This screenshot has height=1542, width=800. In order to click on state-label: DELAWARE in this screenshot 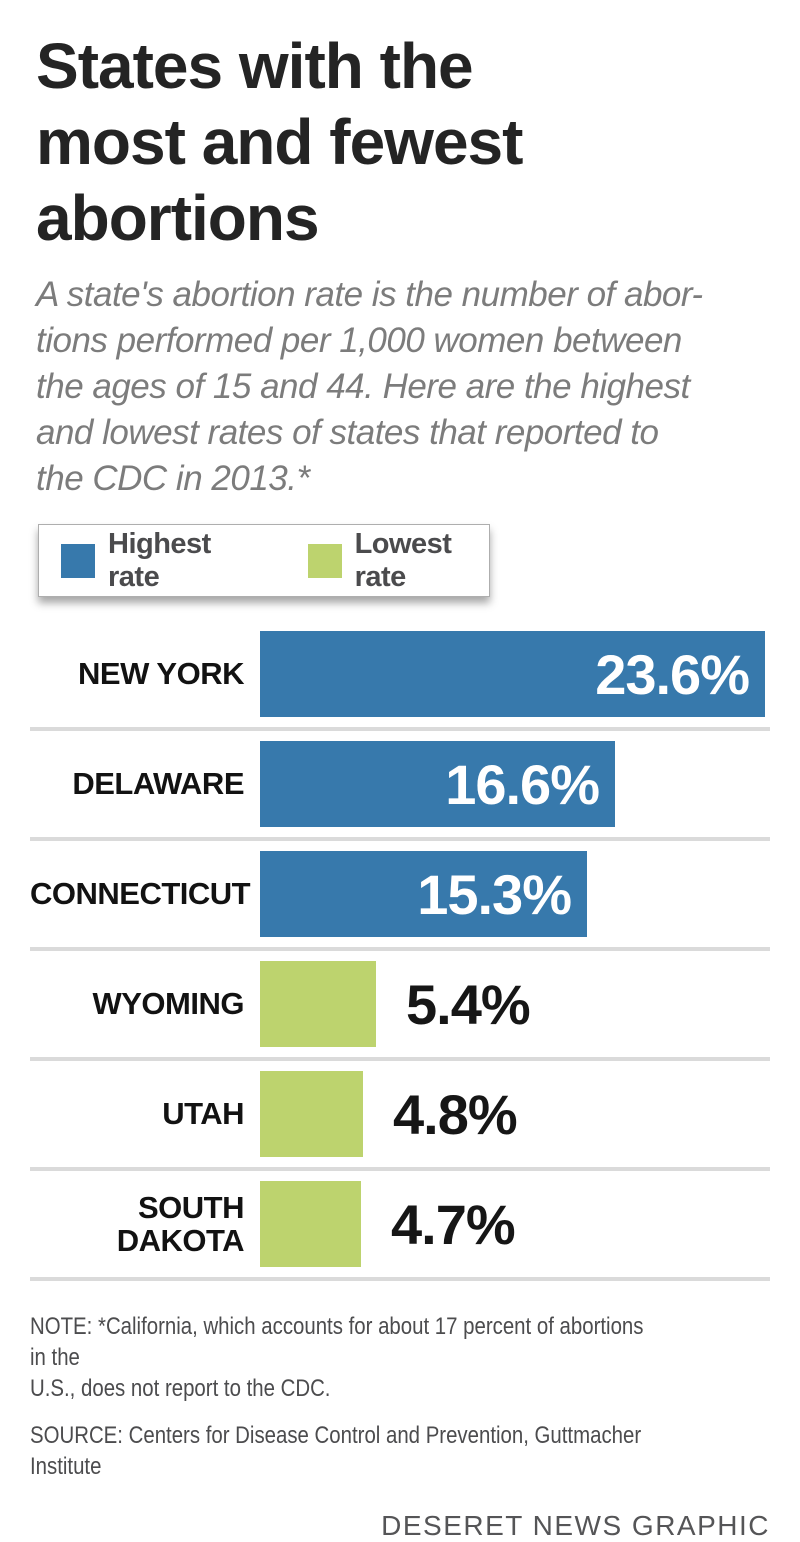, I will do `click(158, 784)`.